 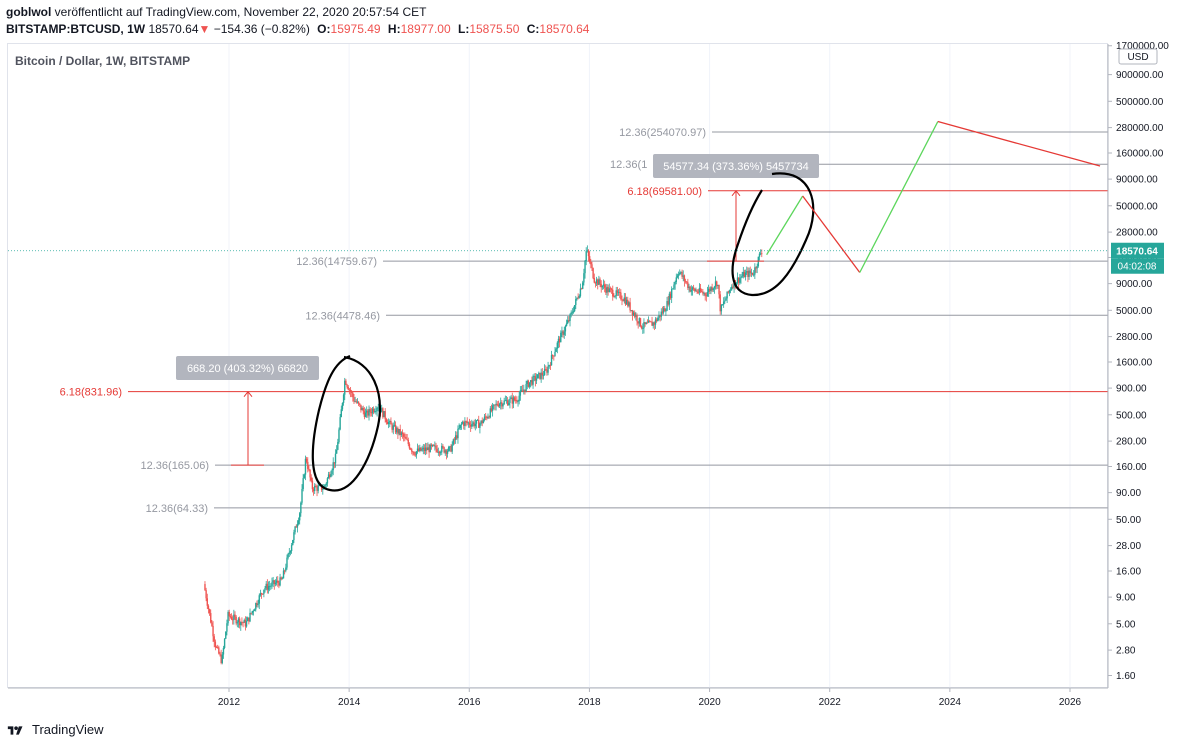 I want to click on price-tick-label: 28.00, so click(x=1128, y=546).